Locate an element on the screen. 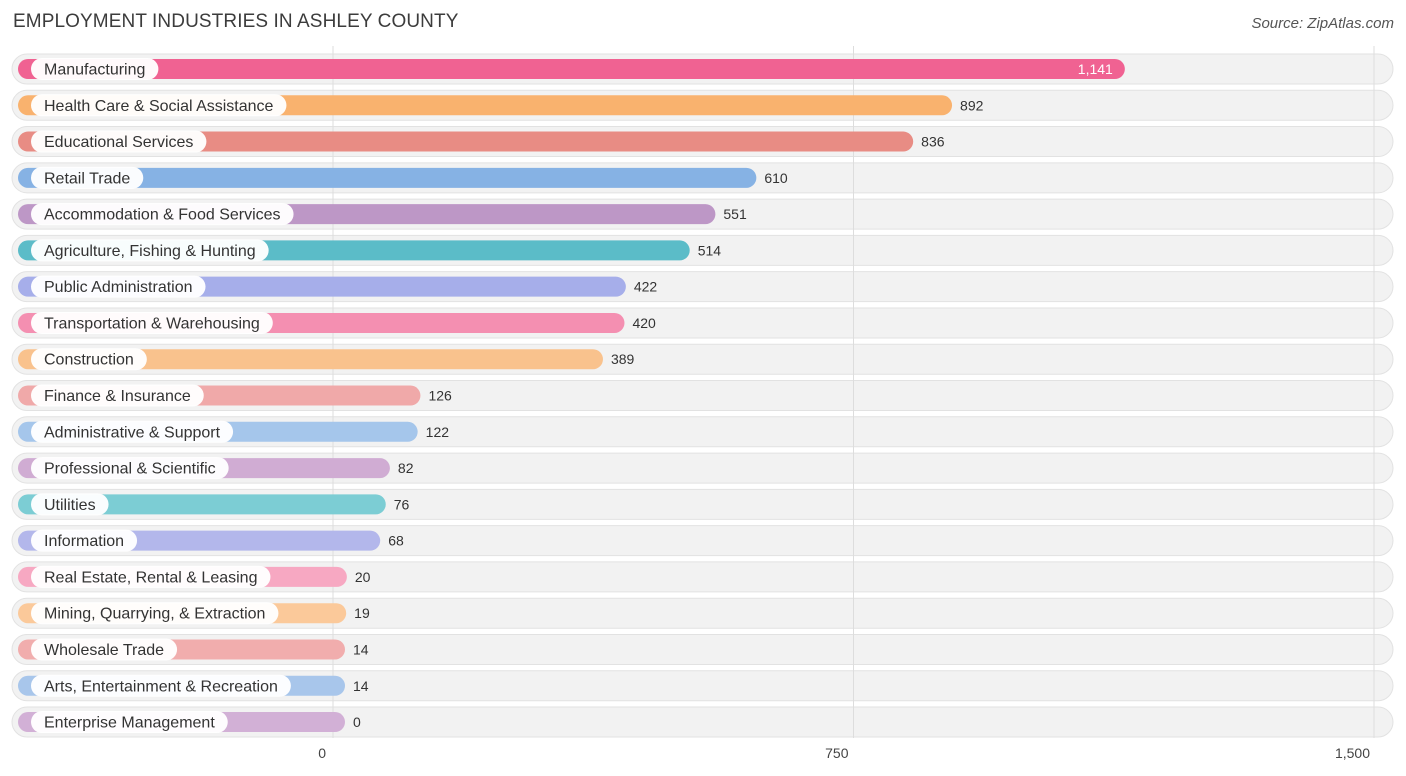 Image resolution: width=1406 pixels, height=776 pixels. bar-label: Information is located at coordinates (84, 541).